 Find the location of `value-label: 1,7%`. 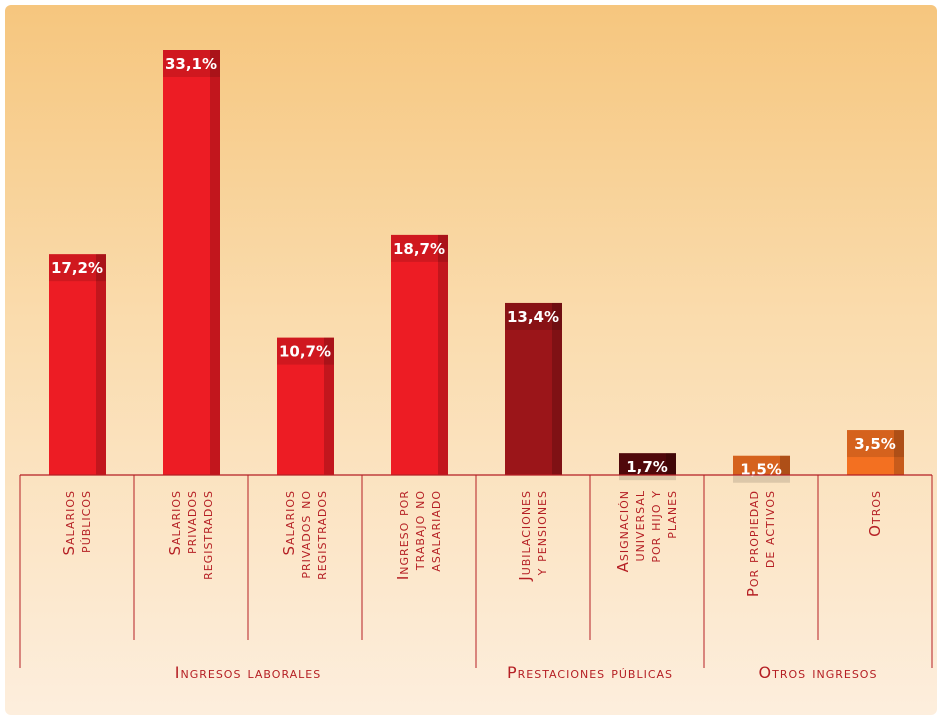

value-label: 1,7% is located at coordinates (647, 467).